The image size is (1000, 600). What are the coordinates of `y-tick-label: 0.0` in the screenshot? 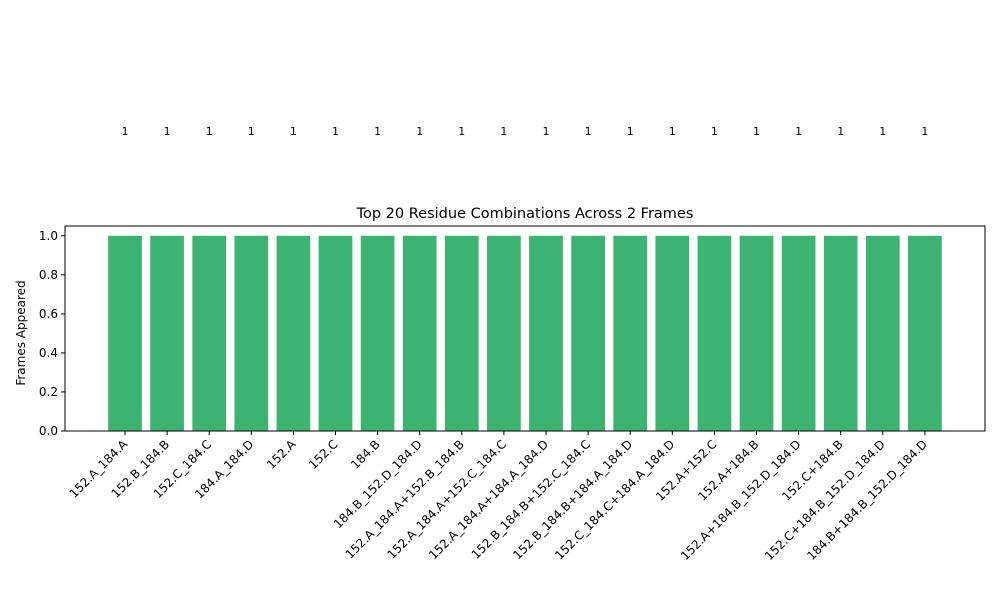 It's located at (48, 431).